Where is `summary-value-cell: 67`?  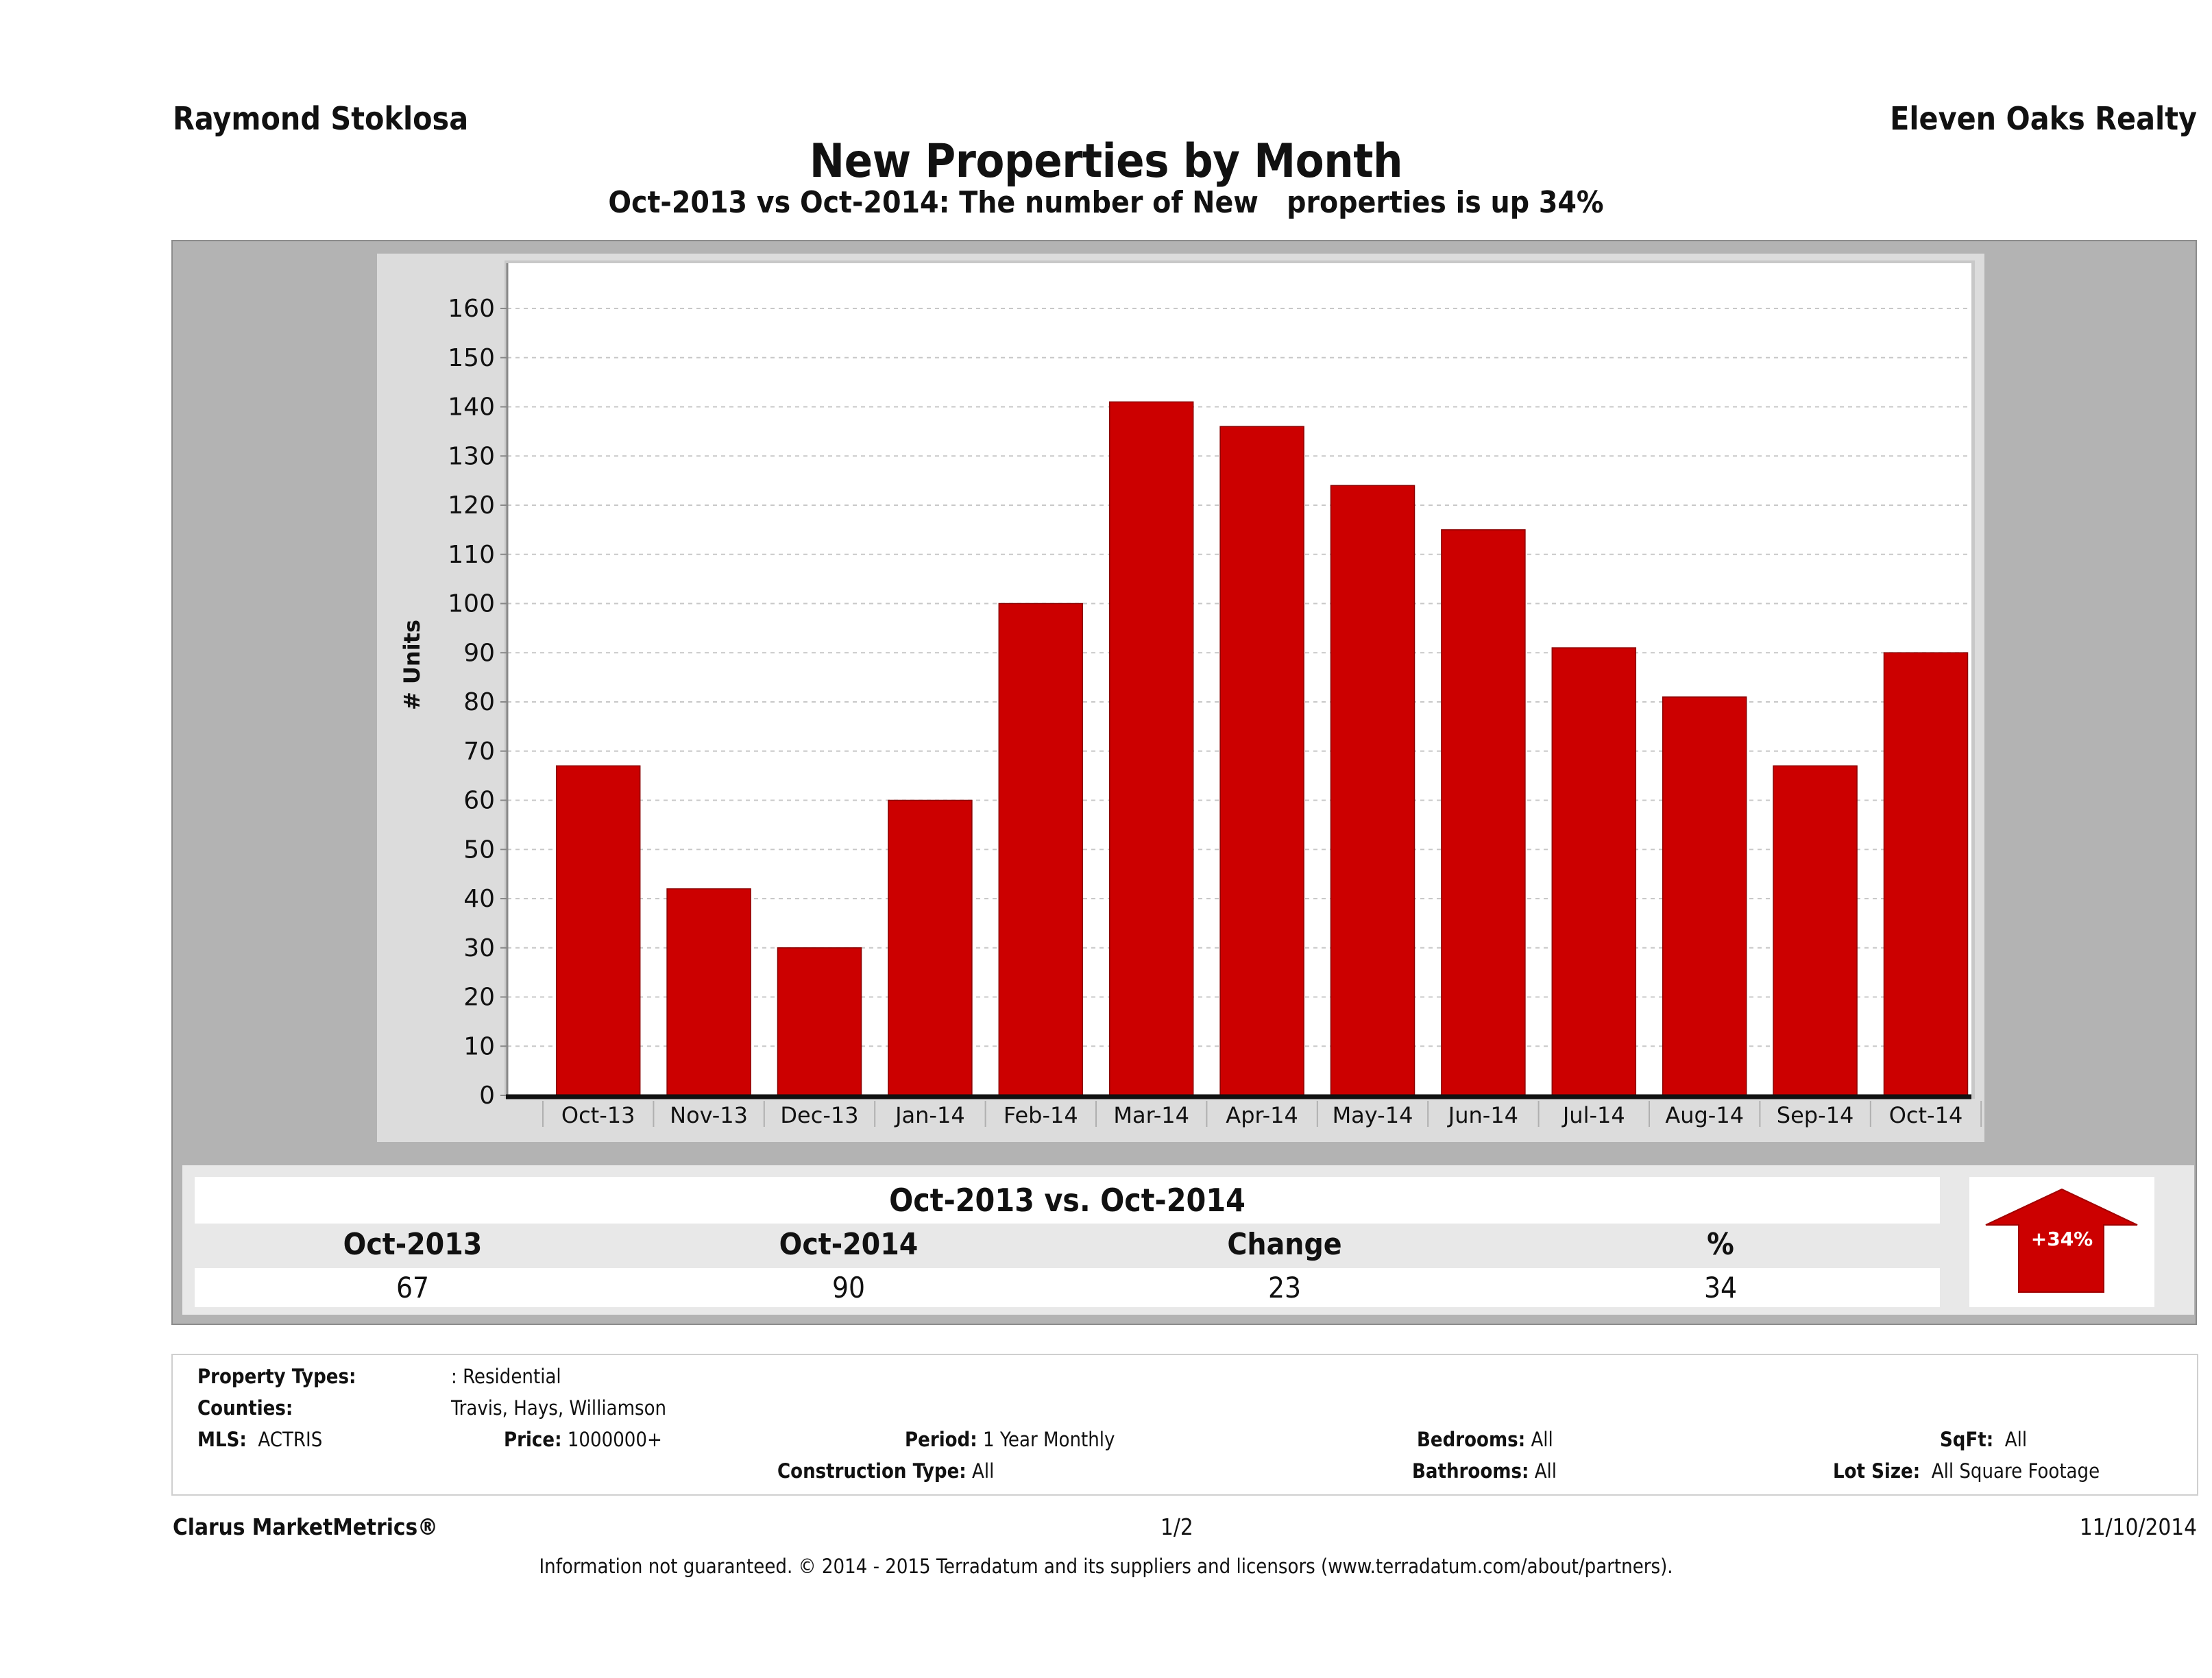 summary-value-cell: 67 is located at coordinates (413, 1287).